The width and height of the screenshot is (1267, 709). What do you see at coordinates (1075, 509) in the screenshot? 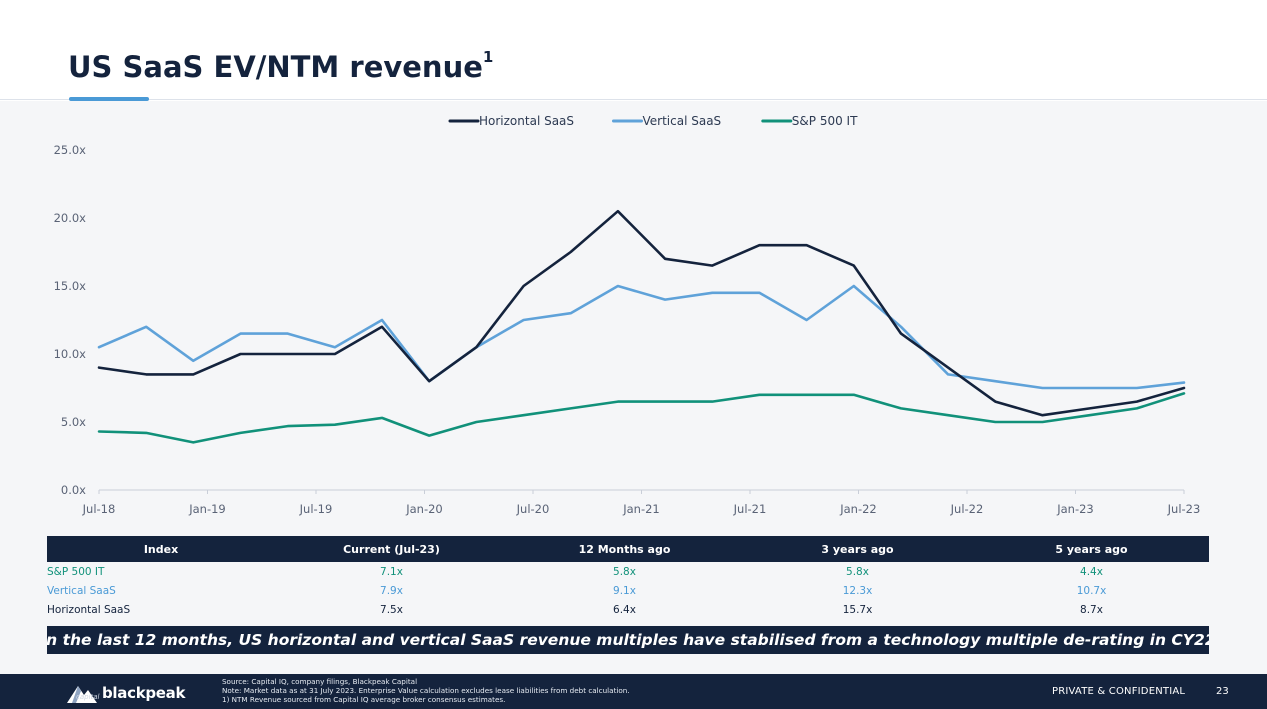
I see `x-tick-label: Jan-23` at bounding box center [1075, 509].